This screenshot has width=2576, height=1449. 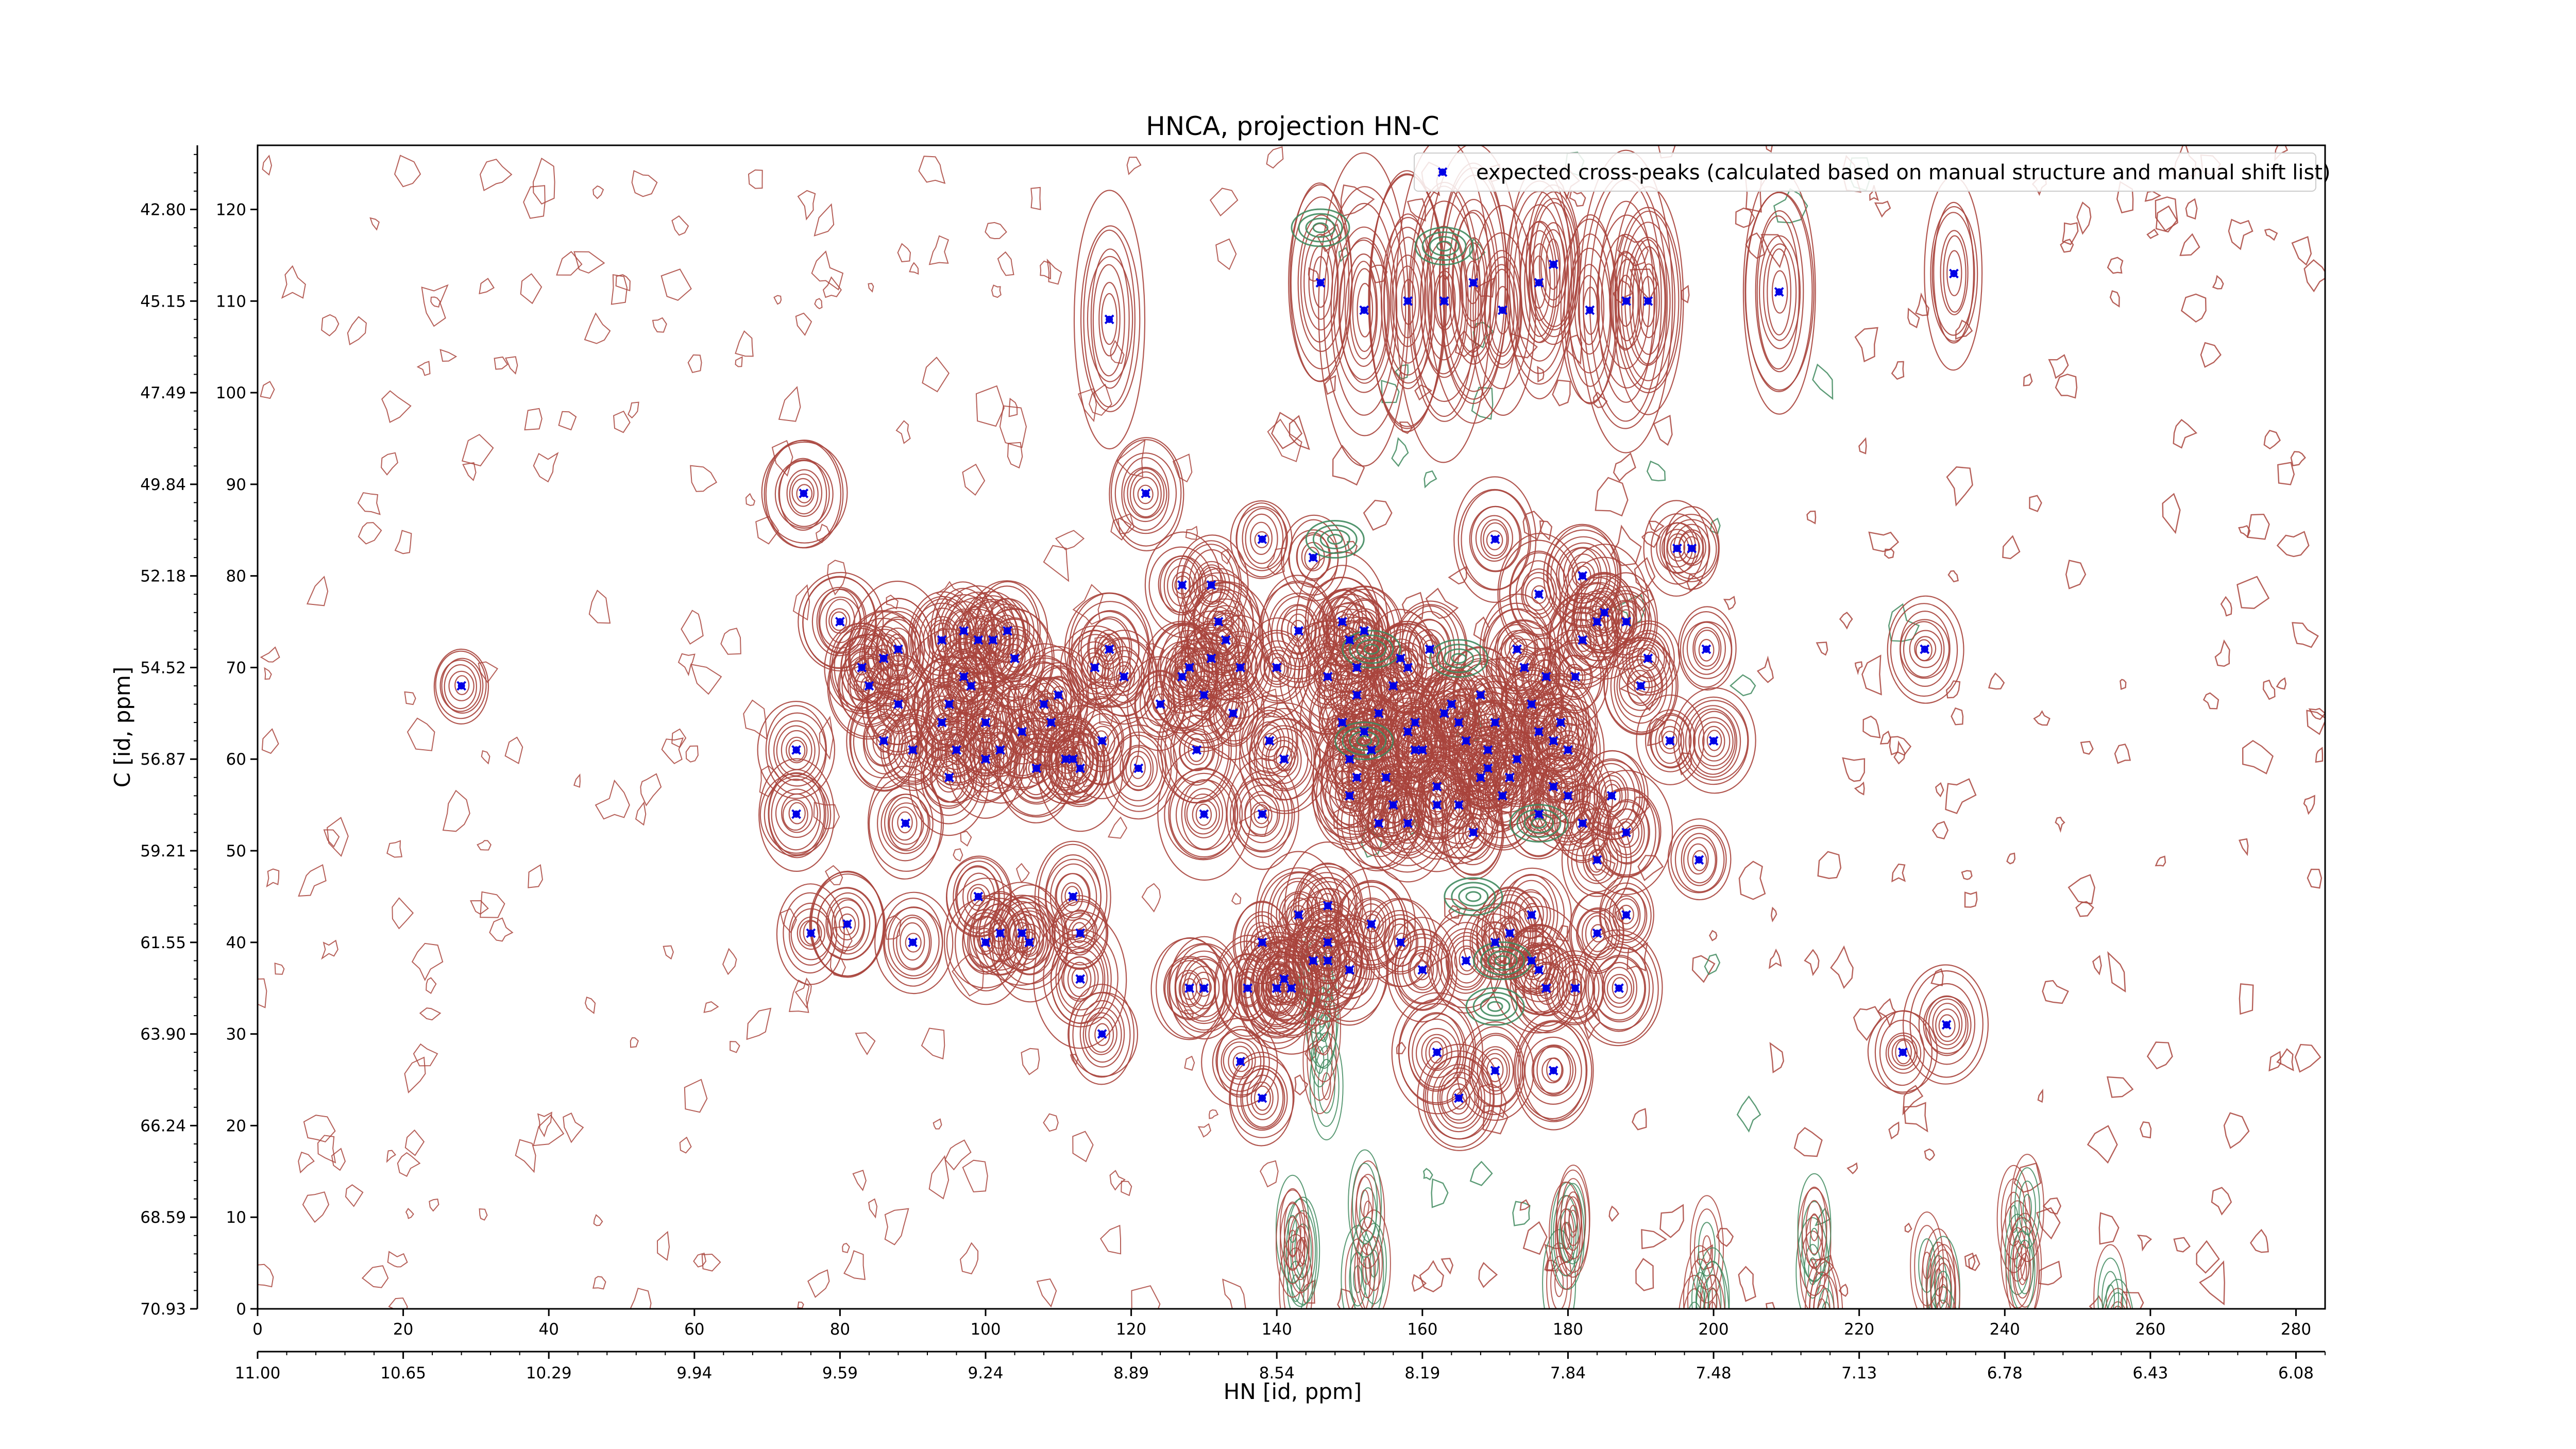 What do you see at coordinates (549, 1373) in the screenshot?
I see `x-ppm-tick-label: 10.29` at bounding box center [549, 1373].